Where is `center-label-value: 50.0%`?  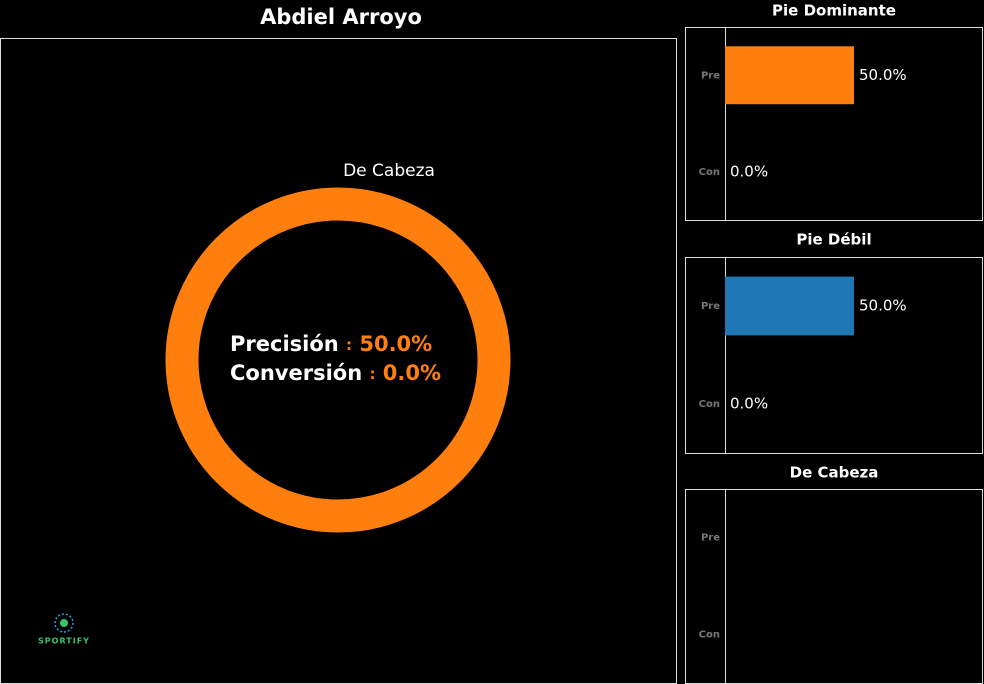
center-label-value: 50.0% is located at coordinates (395, 344).